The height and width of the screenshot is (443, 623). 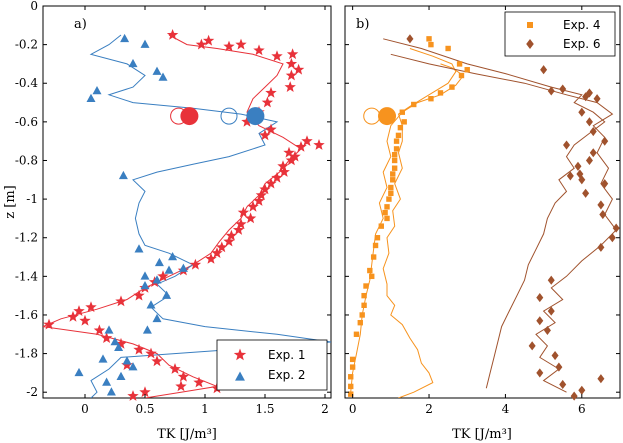 What do you see at coordinates (27, 276) in the screenshot?
I see `y-tick-label: -1.4` at bounding box center [27, 276].